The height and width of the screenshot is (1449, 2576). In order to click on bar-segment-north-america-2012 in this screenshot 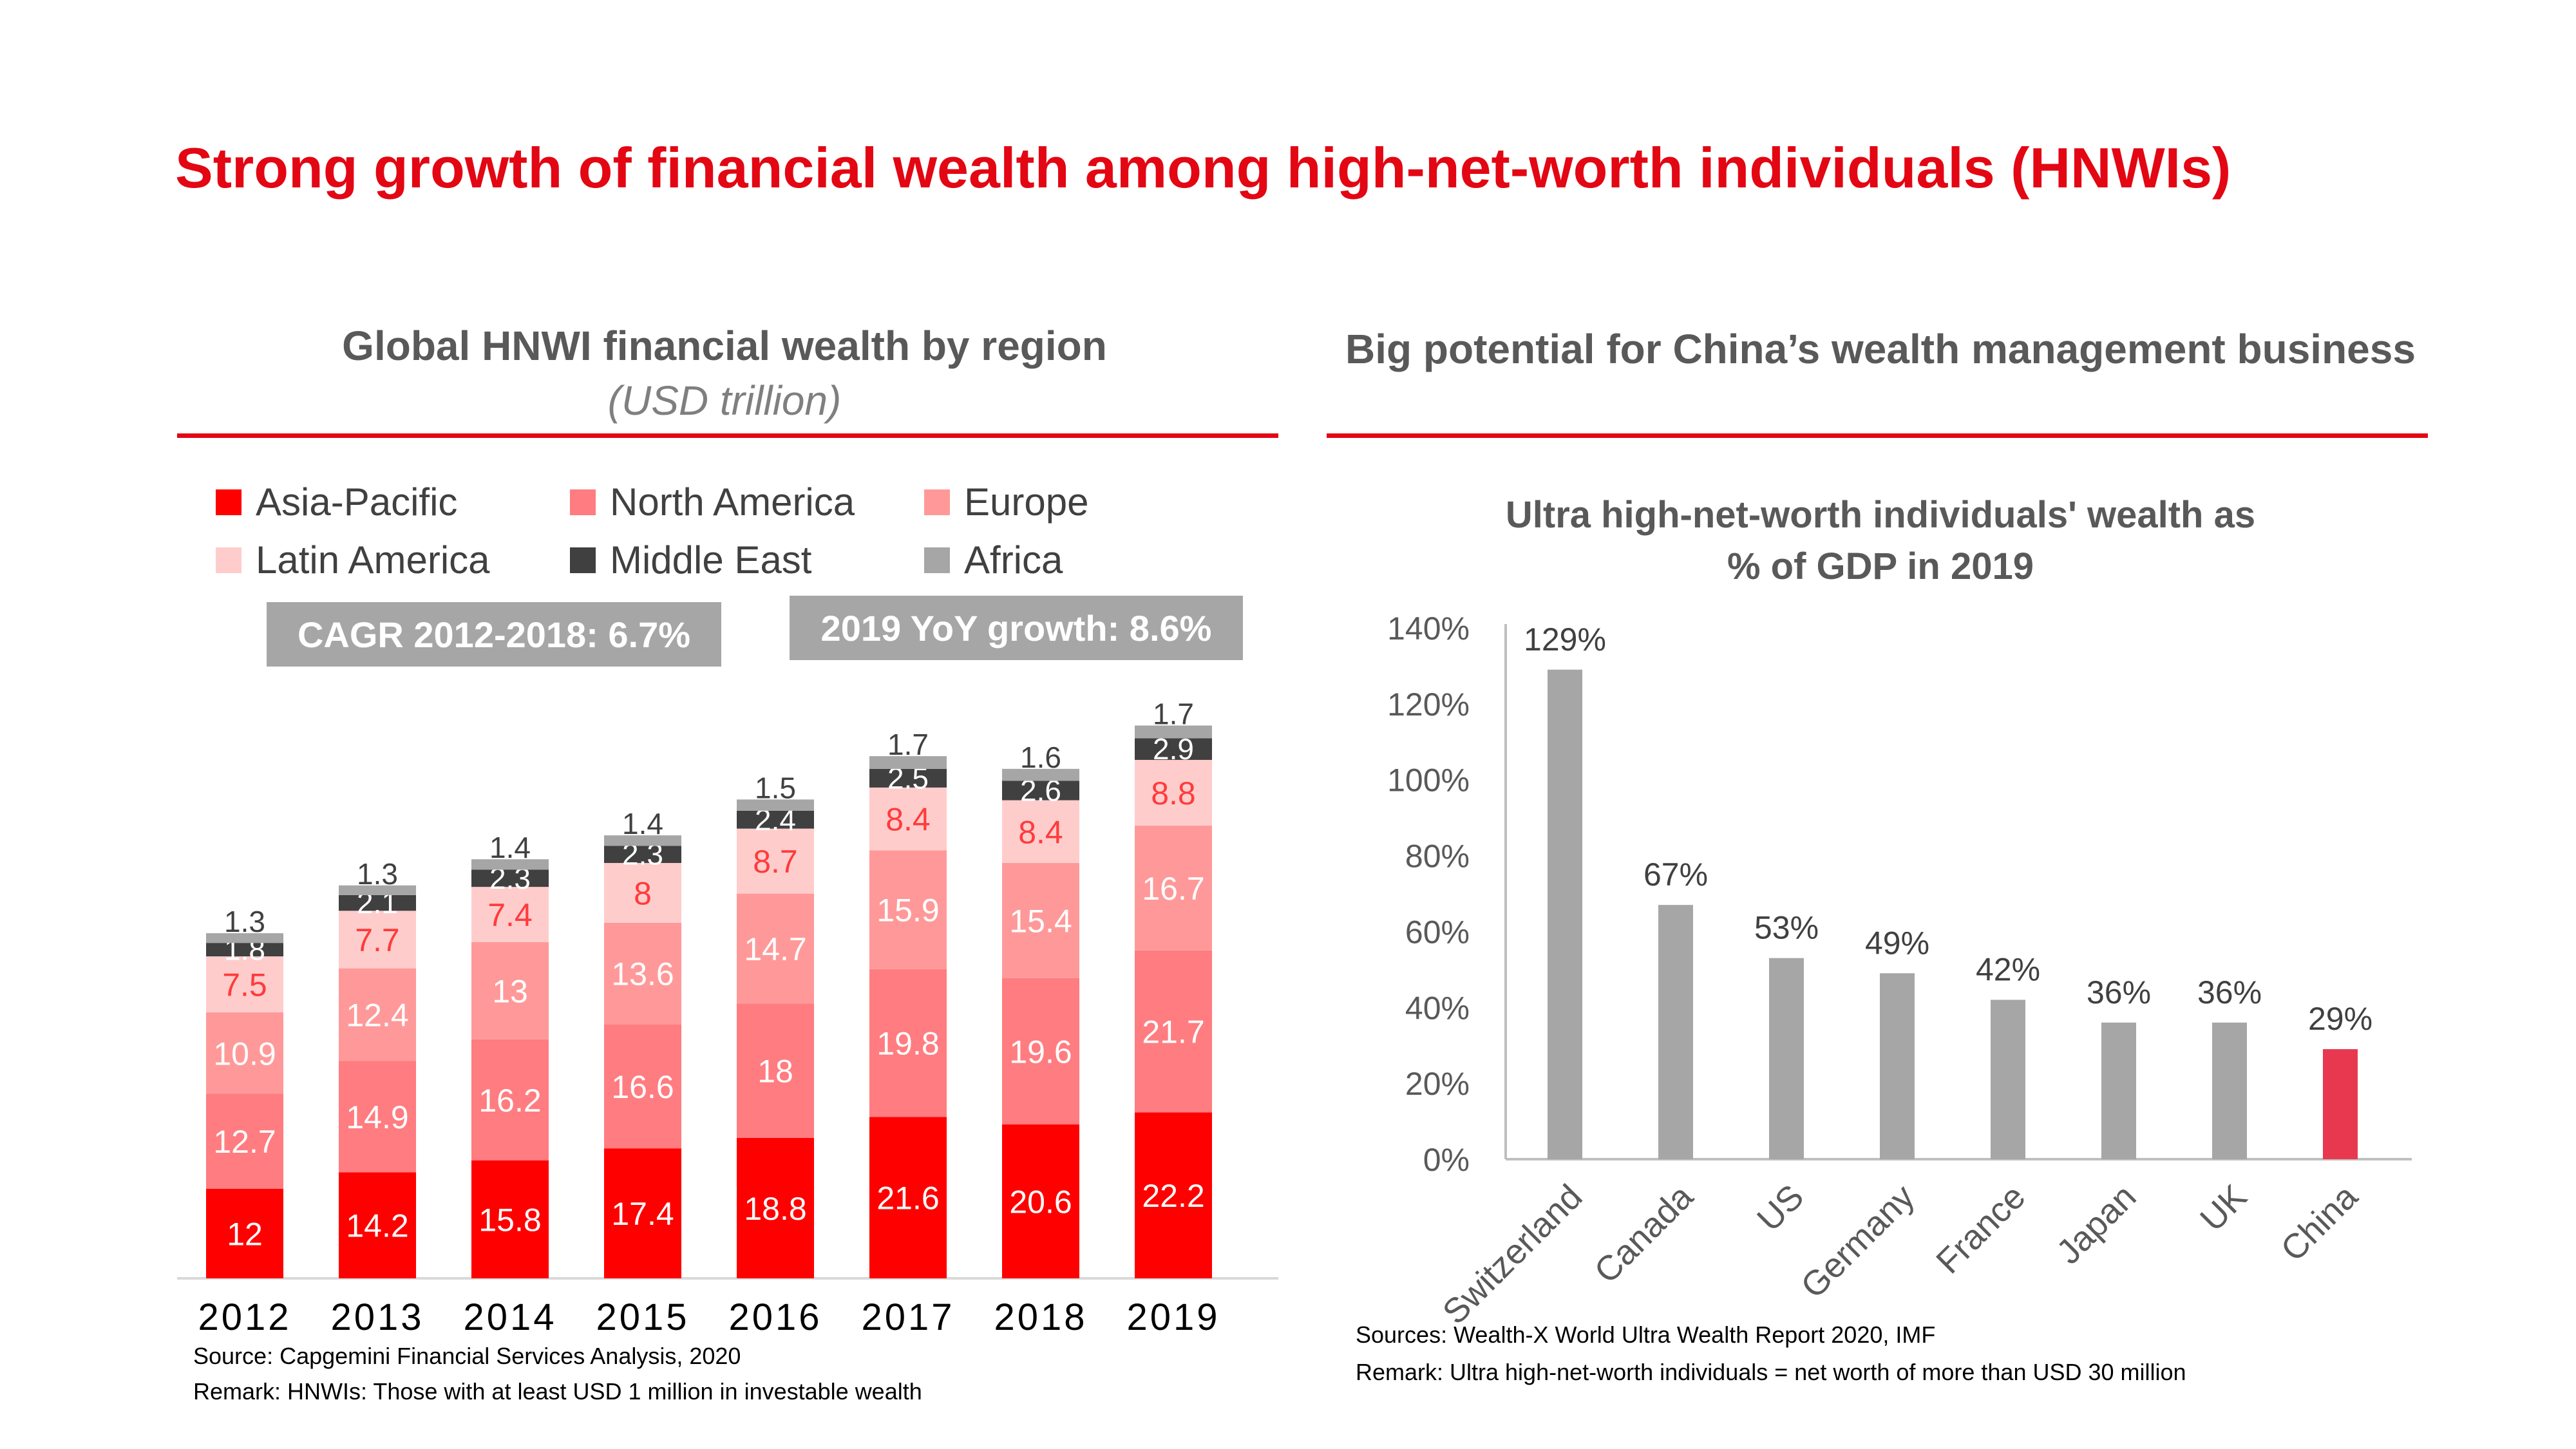, I will do `click(245, 1141)`.